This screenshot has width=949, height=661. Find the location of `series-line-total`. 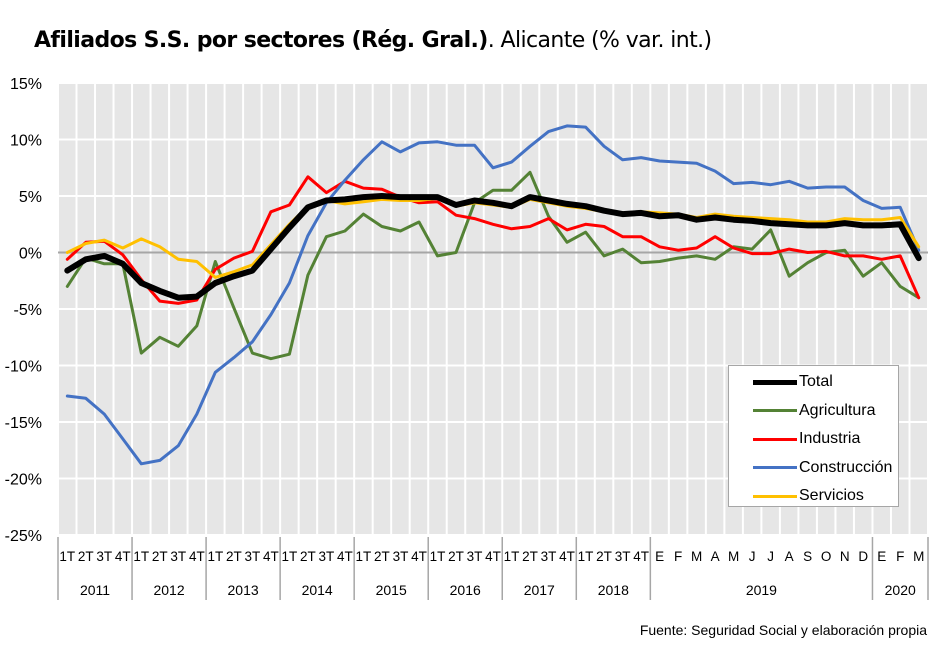

series-line-total is located at coordinates (493, 247).